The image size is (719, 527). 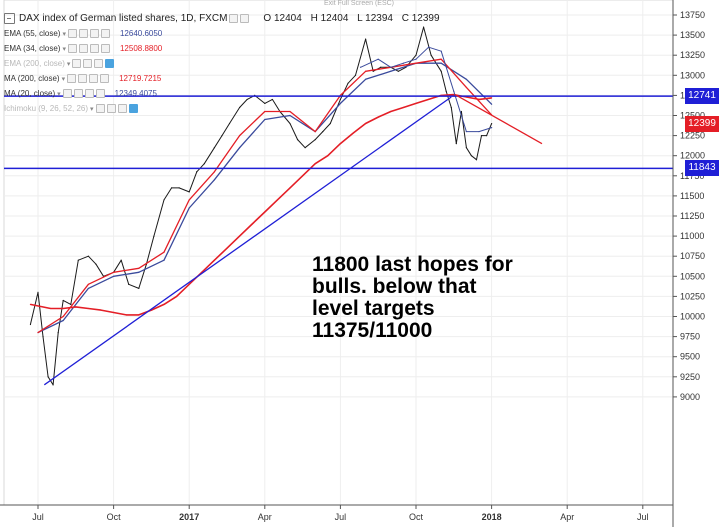 What do you see at coordinates (354, 18) in the screenshot?
I see `ohlc-readout: O 12404 H 12404 L 12394 C 12399` at bounding box center [354, 18].